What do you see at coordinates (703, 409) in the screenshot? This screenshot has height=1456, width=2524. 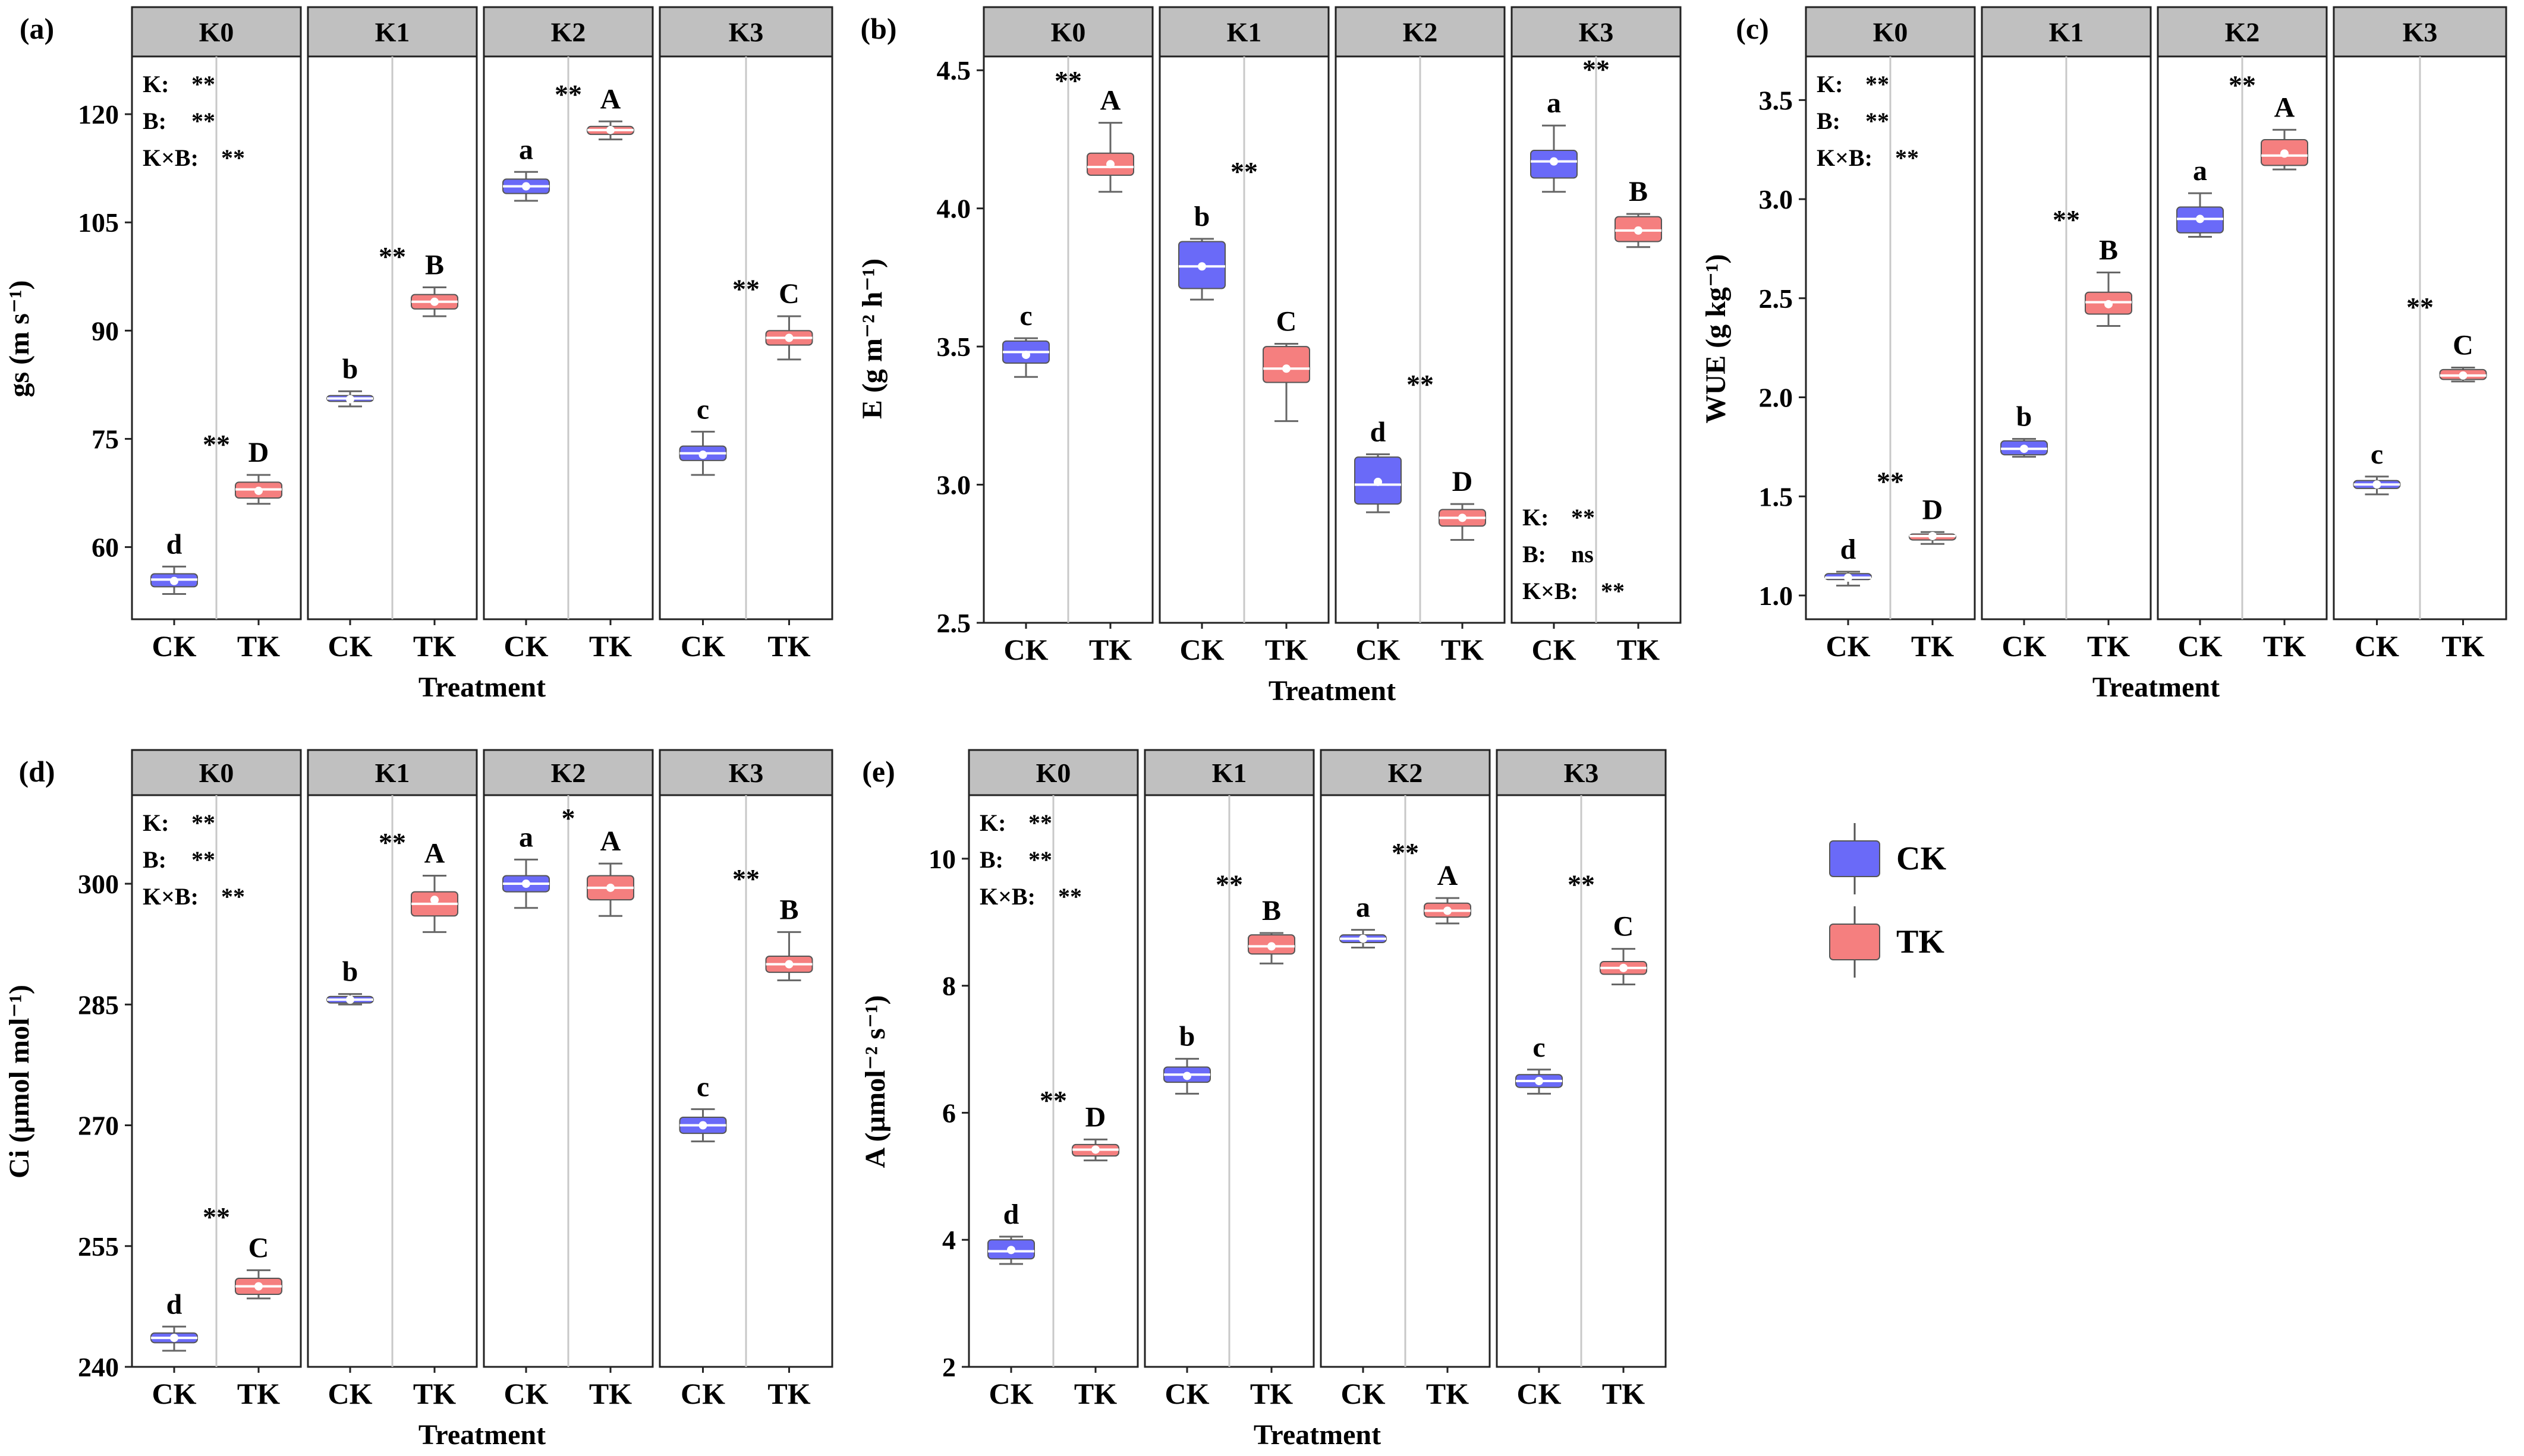 I see `group-letter: c` at bounding box center [703, 409].